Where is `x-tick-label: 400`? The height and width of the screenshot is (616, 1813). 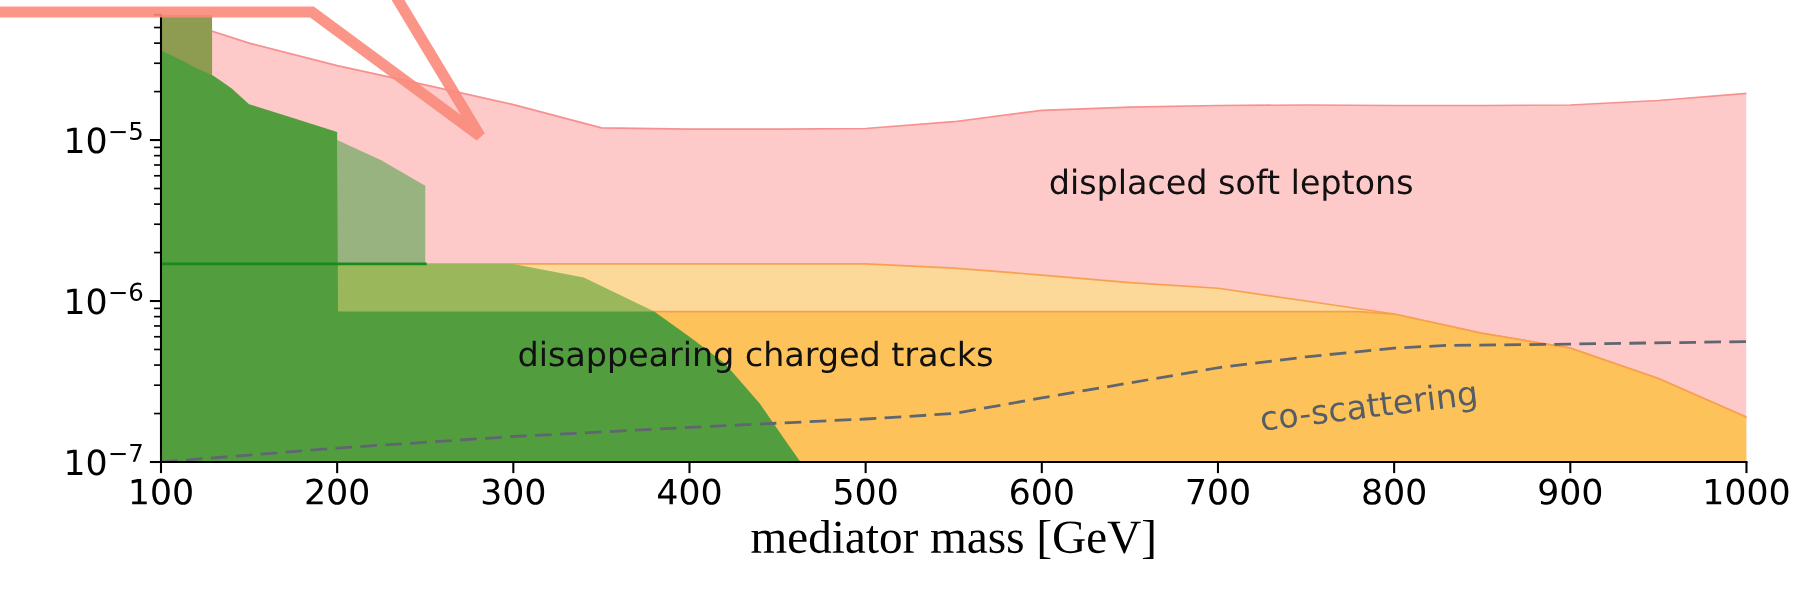
x-tick-label: 400 is located at coordinates (689, 491).